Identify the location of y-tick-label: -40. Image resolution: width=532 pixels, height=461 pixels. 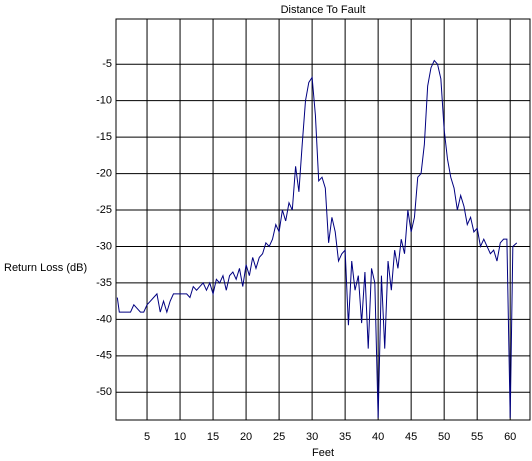
(104, 319).